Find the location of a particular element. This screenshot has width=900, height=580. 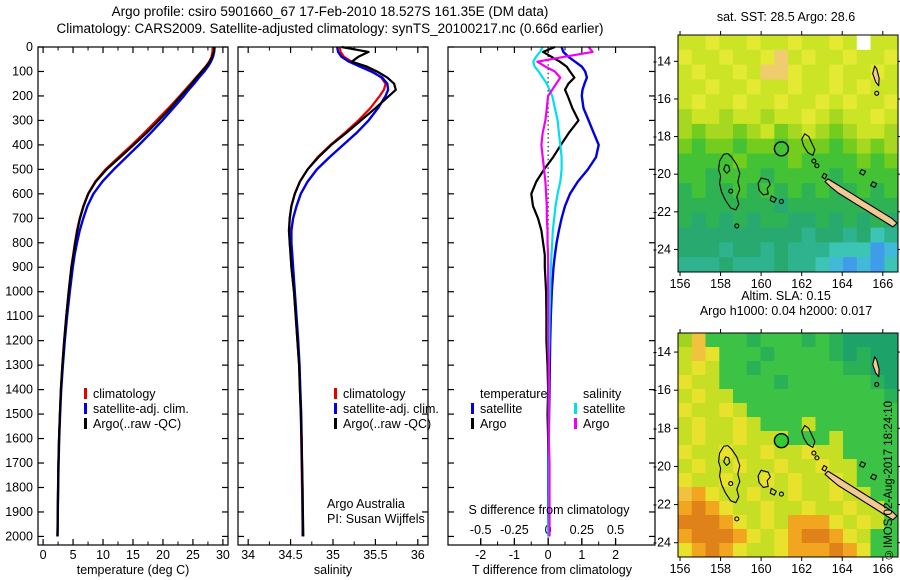

svg-text: 20 is located at coordinates (163, 555).